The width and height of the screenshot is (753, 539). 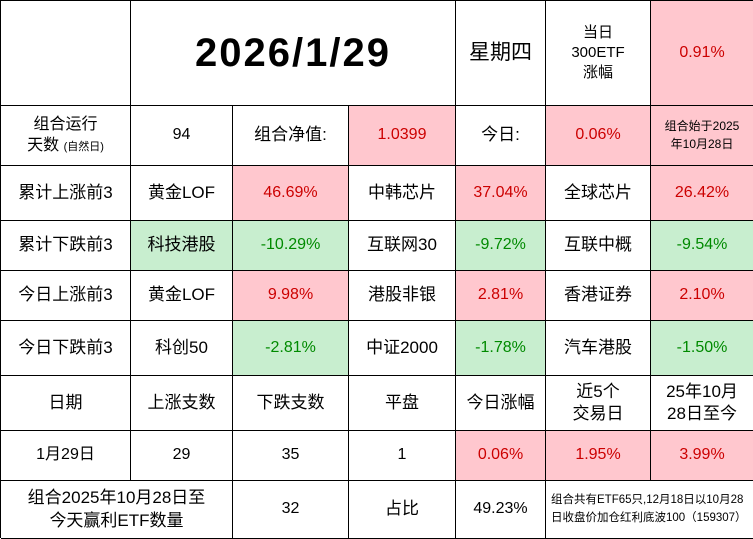 I want to click on etf-value: -9.72%, so click(x=501, y=246).